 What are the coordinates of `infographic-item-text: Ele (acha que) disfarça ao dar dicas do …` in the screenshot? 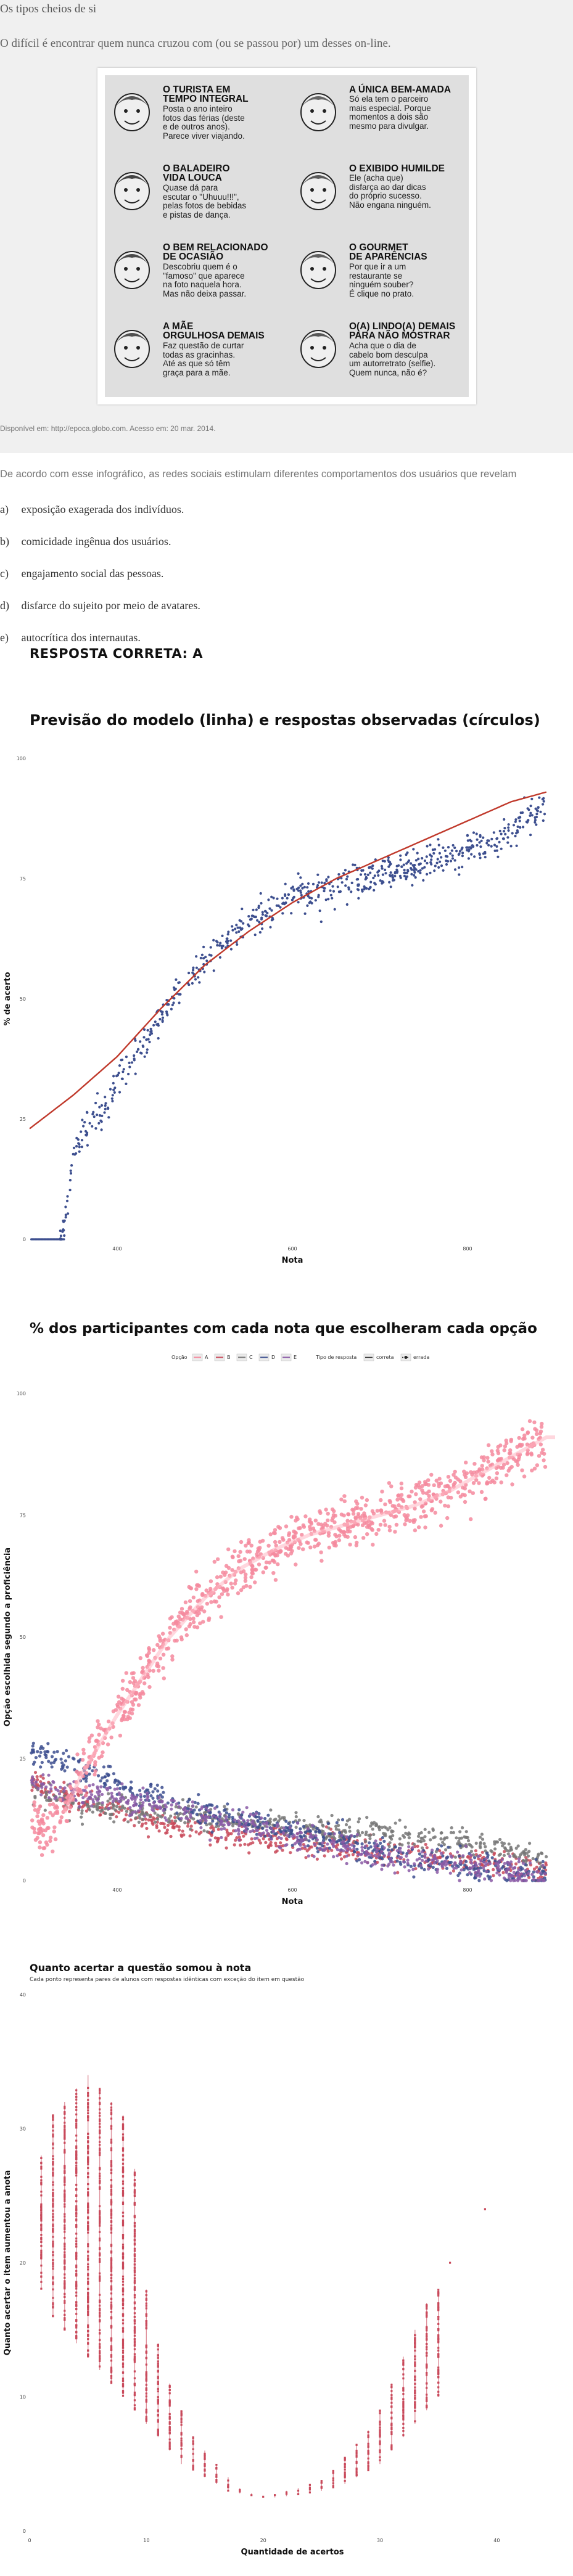 It's located at (390, 191).